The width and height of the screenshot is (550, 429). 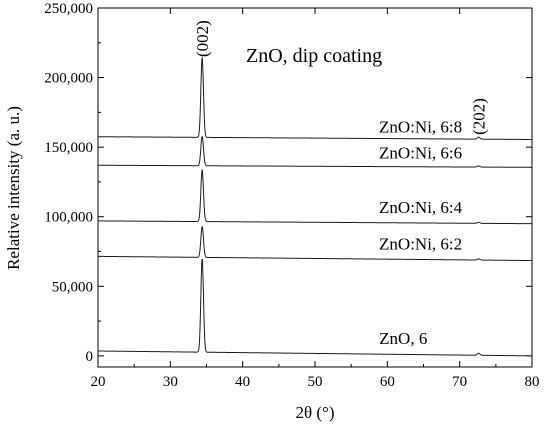 What do you see at coordinates (387, 382) in the screenshot?
I see `x-tick-label: 60` at bounding box center [387, 382].